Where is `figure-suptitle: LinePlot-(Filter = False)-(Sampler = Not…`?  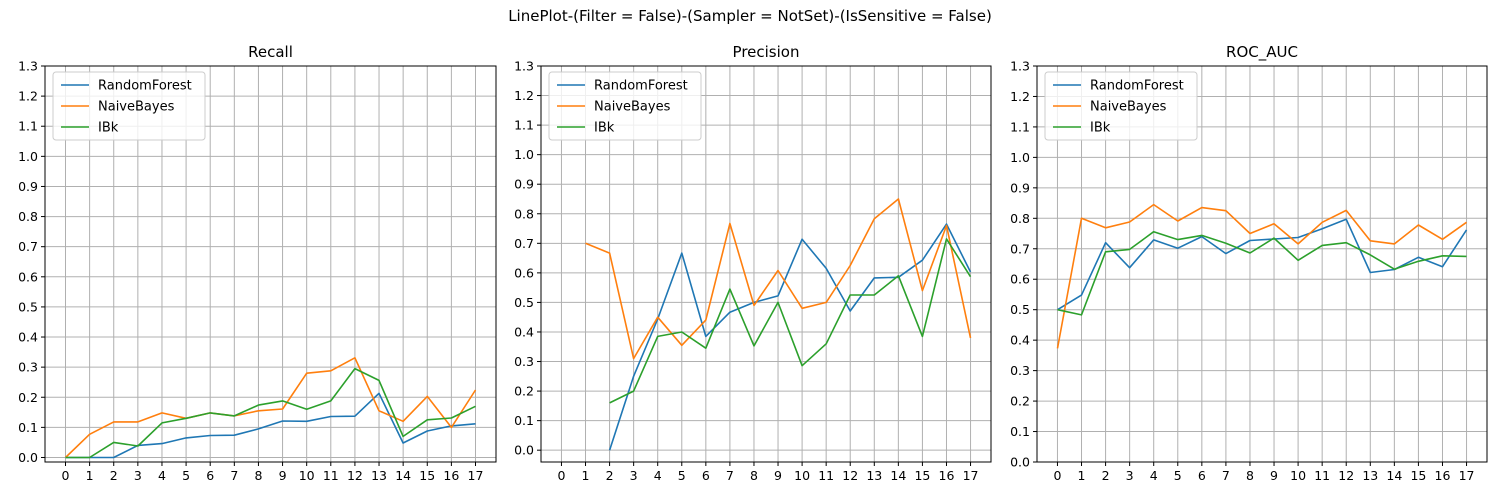
figure-suptitle: LinePlot-(Filter = False)-(Sampler = Not… is located at coordinates (750, 16).